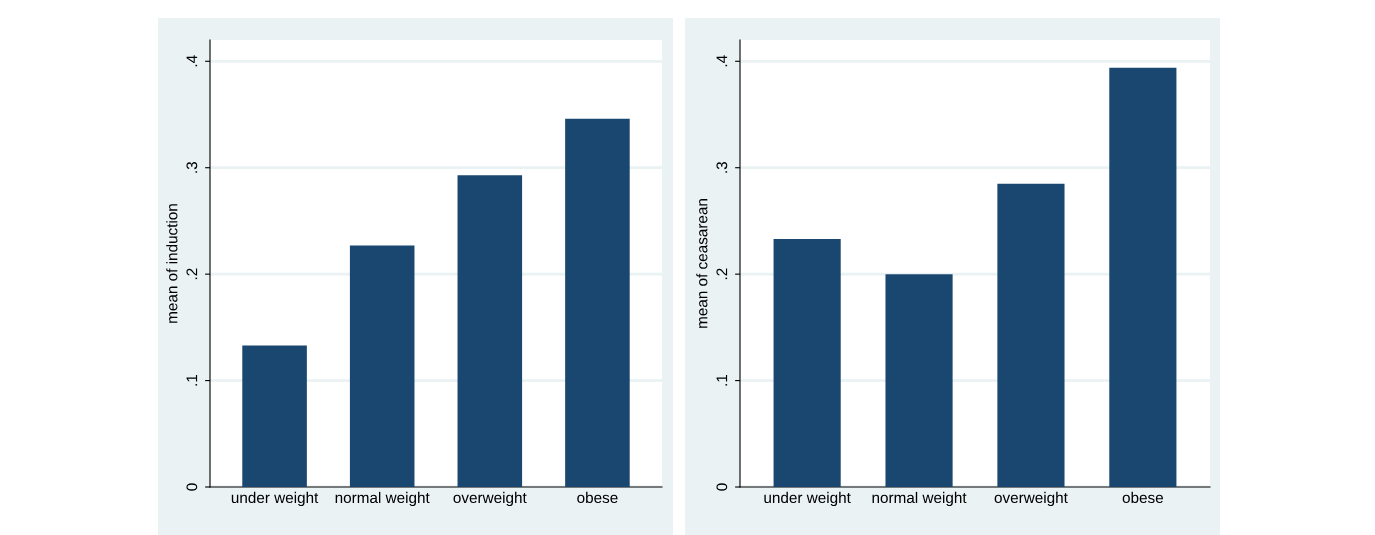 This screenshot has height=535, width=1375. What do you see at coordinates (702, 263) in the screenshot?
I see `y-axis-title: mean of ceasarean` at bounding box center [702, 263].